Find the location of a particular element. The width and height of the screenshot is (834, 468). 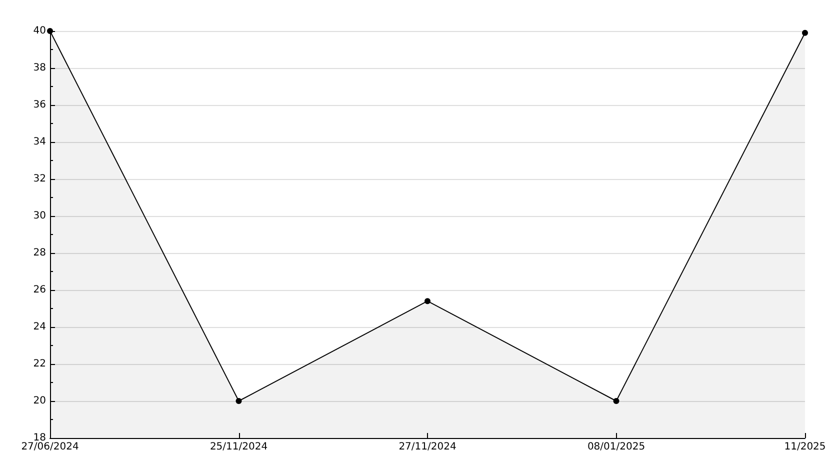

y-tick-label: 34 is located at coordinates (39, 142).